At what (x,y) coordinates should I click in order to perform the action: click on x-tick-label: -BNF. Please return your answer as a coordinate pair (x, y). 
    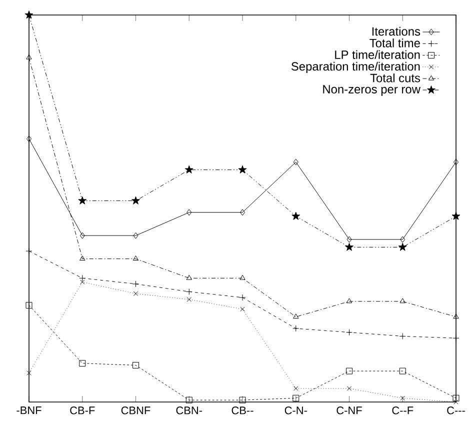
    Looking at the image, I should click on (29, 410).